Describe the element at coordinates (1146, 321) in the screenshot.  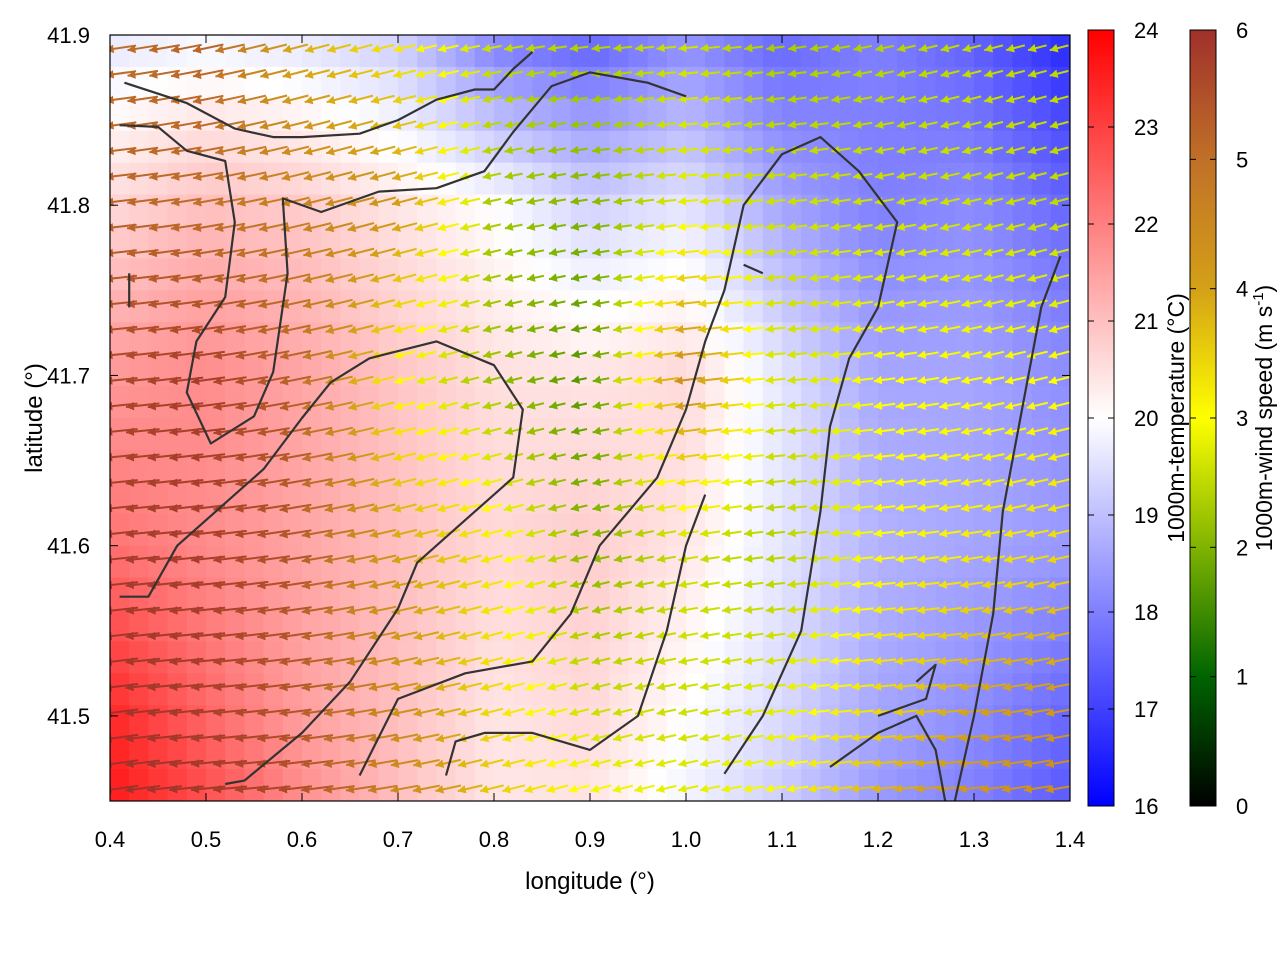
I see `colorbar-tick-label: 21` at that location.